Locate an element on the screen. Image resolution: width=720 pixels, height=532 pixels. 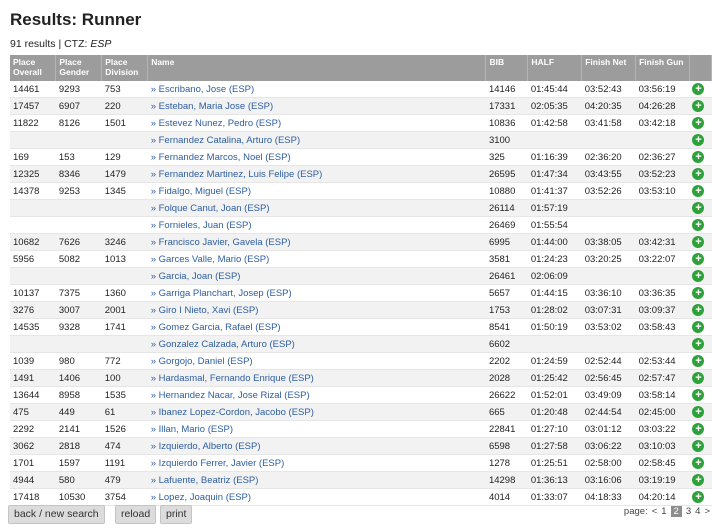
pagination-page: 4 is located at coordinates (698, 511).